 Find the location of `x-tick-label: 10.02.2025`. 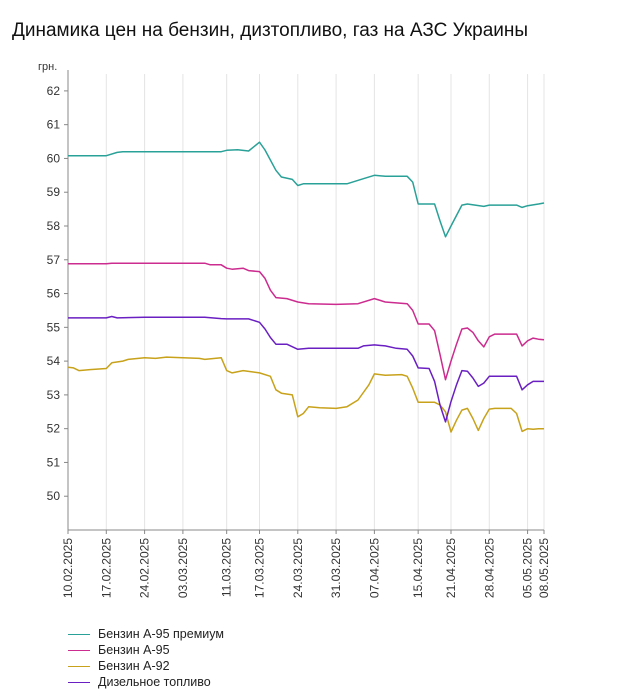

x-tick-label: 10.02.2025 is located at coordinates (68, 568).